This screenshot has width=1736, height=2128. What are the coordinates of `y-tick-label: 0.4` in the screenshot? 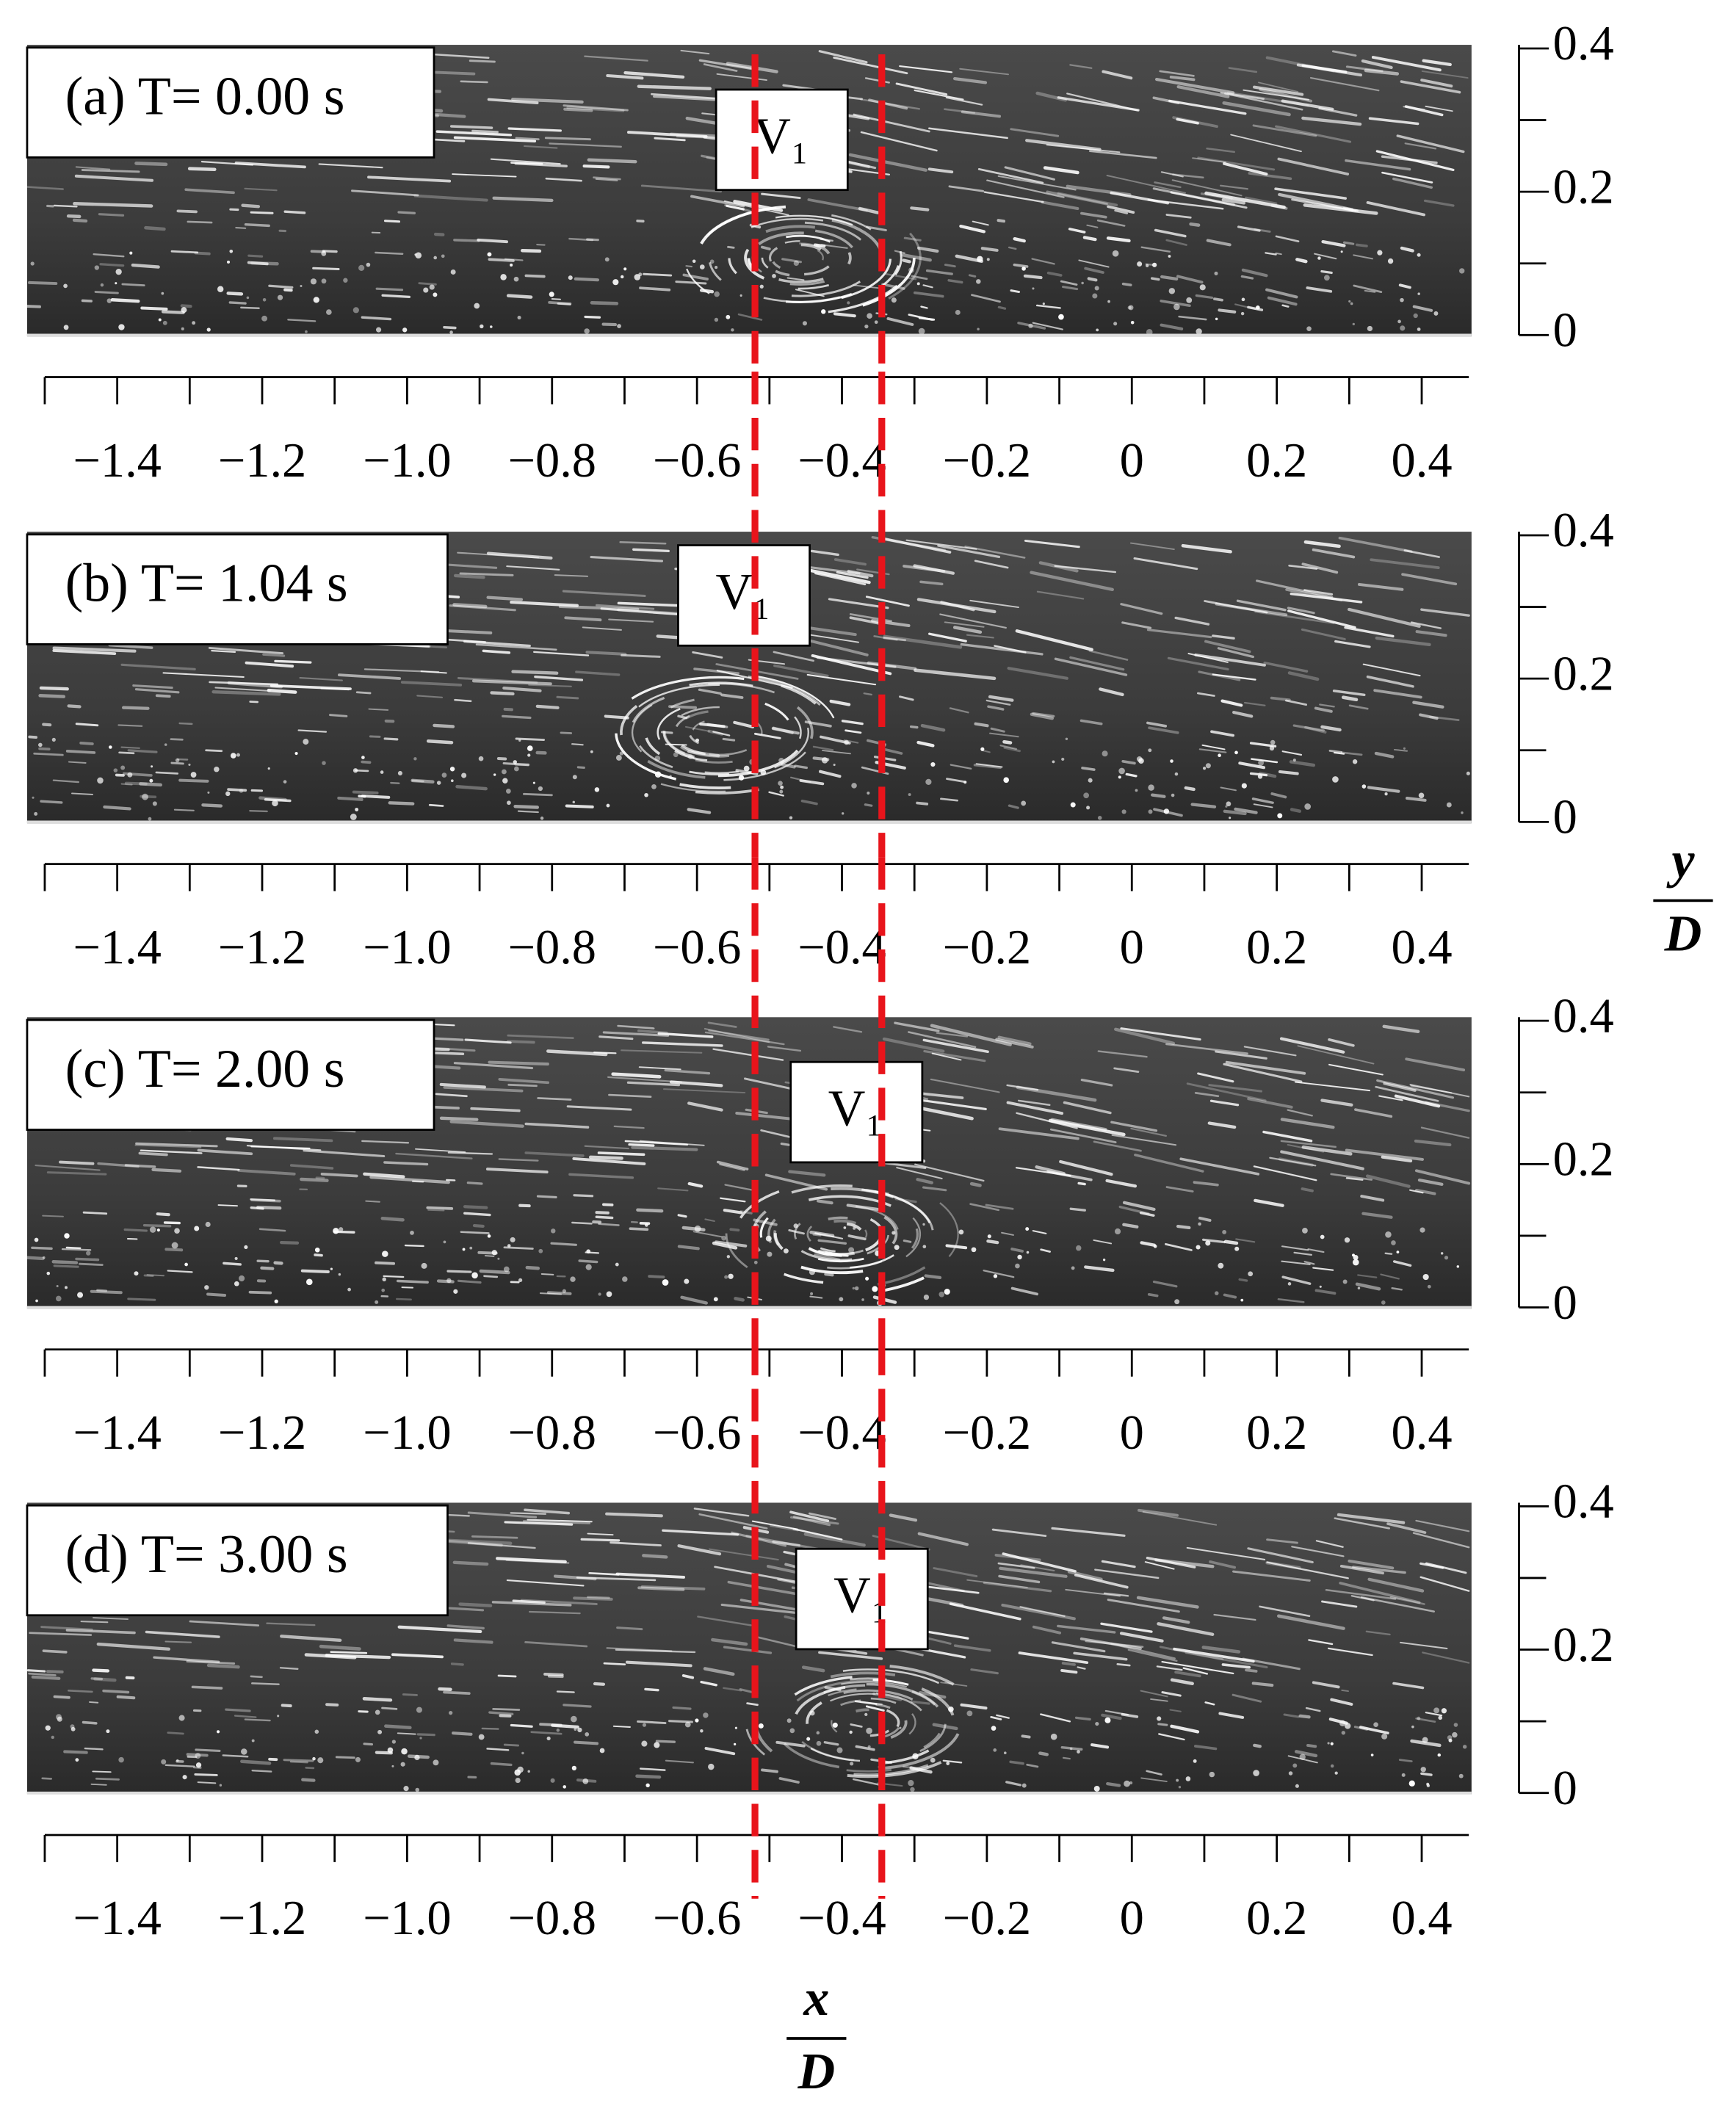 It's located at (1583, 1016).